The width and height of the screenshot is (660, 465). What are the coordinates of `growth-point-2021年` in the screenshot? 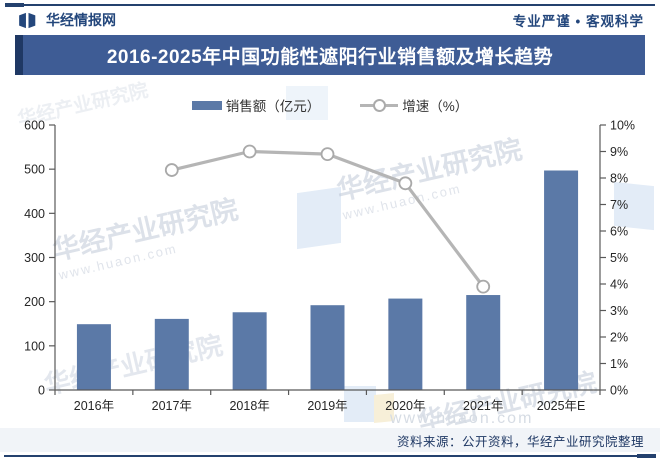 It's located at (483, 286).